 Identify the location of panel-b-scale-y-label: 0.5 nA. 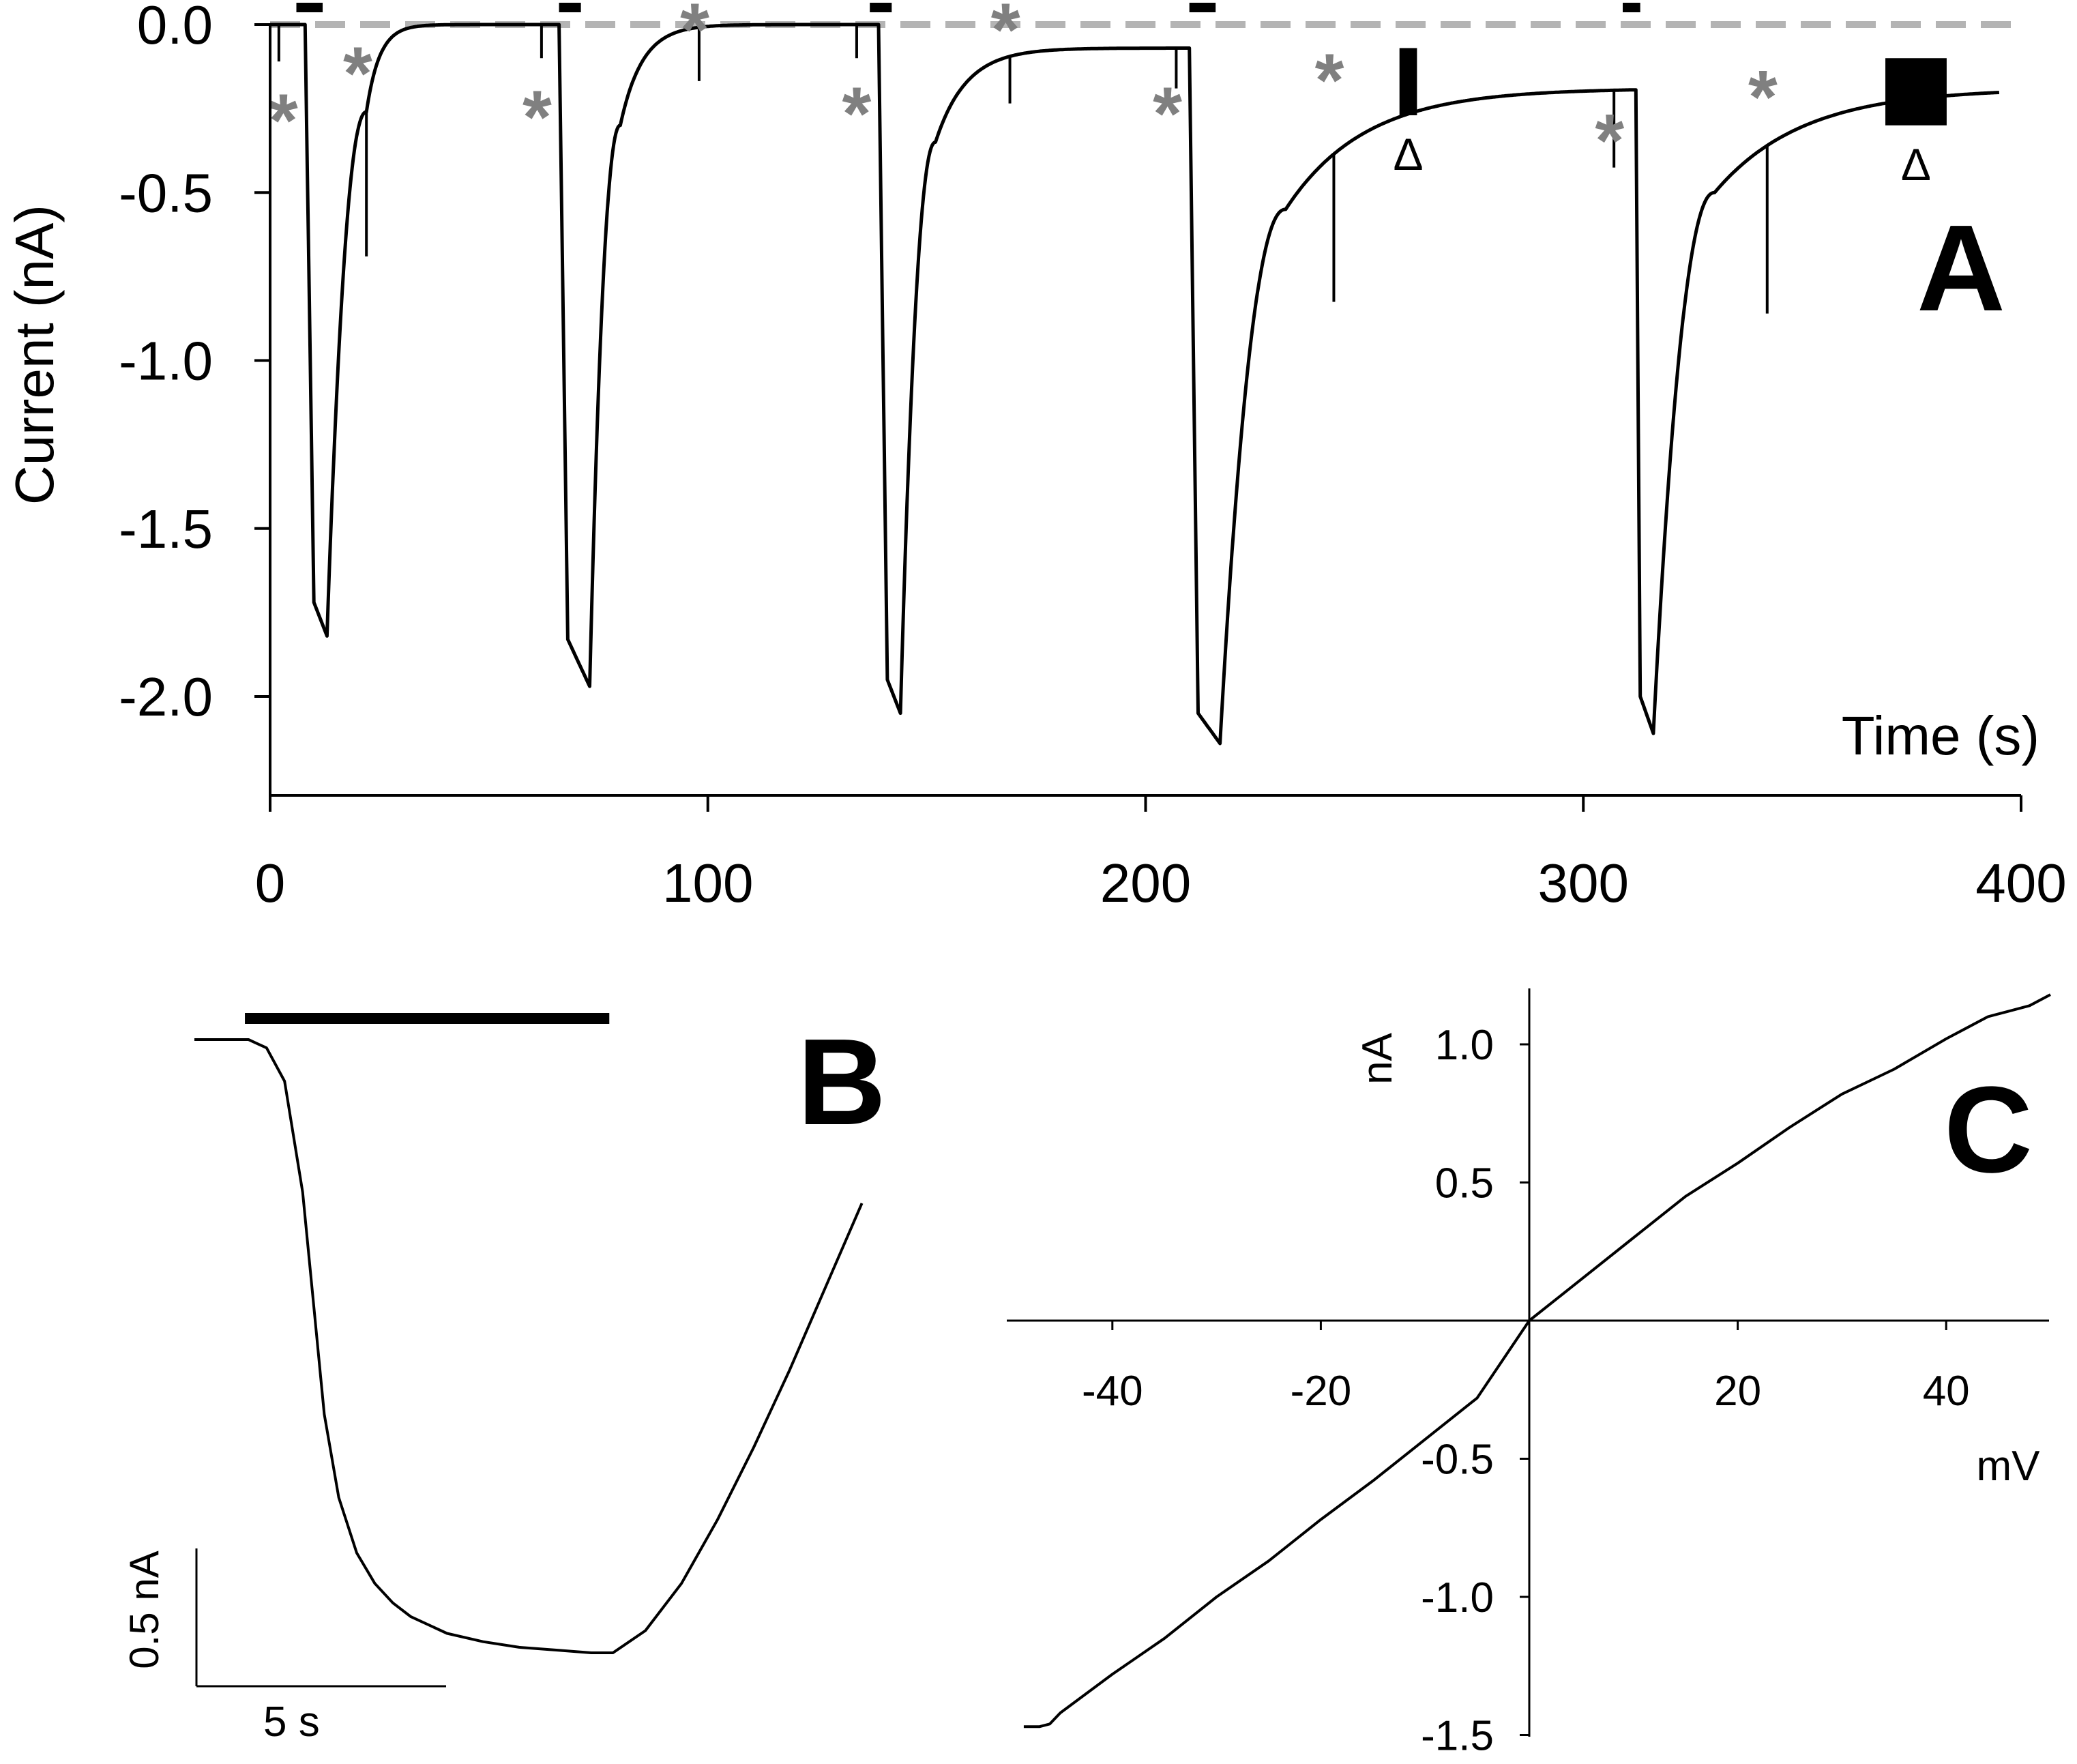
(144, 1610).